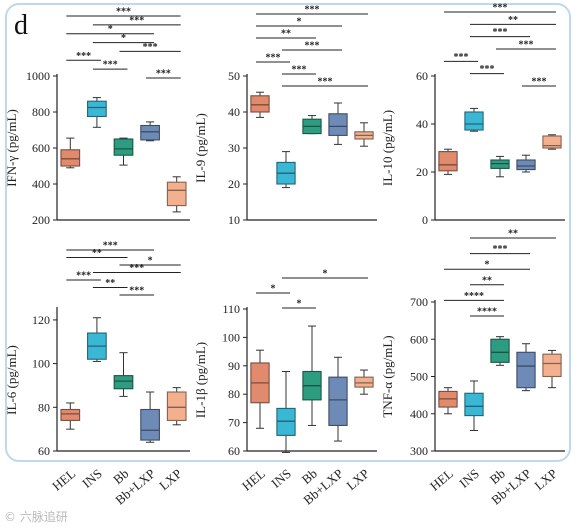 The image size is (578, 529). I want to click on y-axis-label: IL-6 (pg/mL), so click(11, 380).